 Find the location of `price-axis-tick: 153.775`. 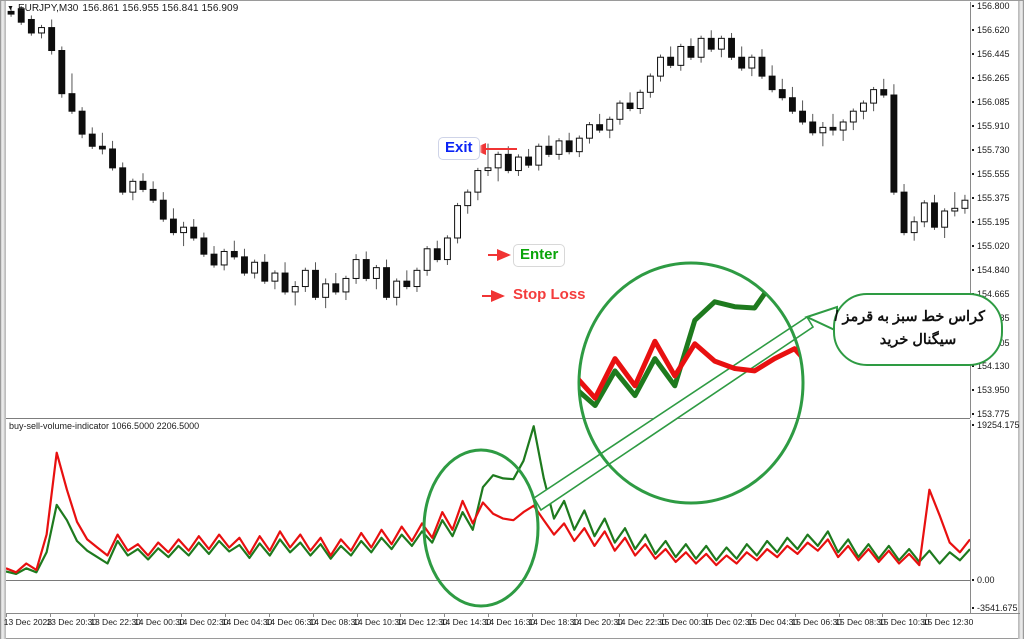

price-axis-tick: 153.775 is located at coordinates (991, 414).